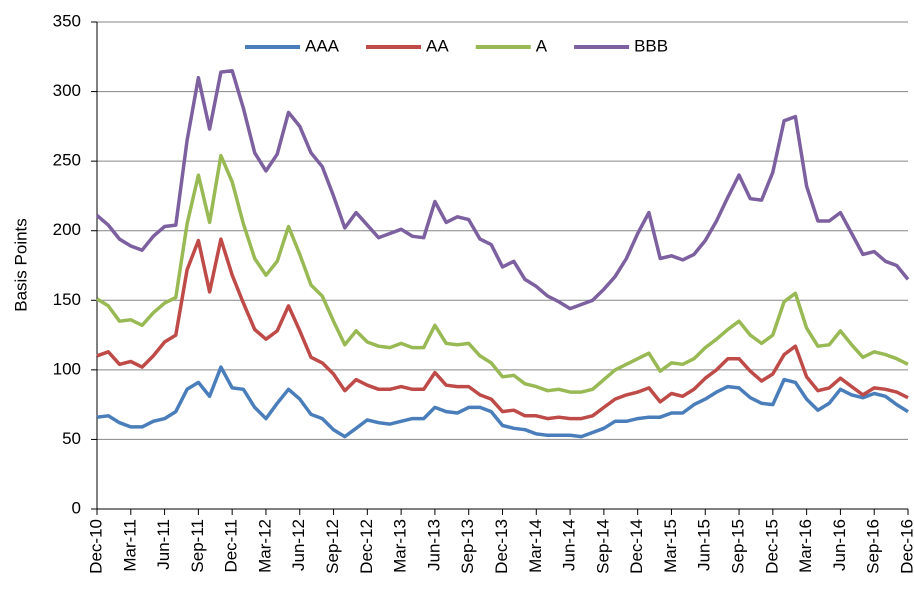  I want to click on x-tick-label: Mar-15, so click(670, 546).